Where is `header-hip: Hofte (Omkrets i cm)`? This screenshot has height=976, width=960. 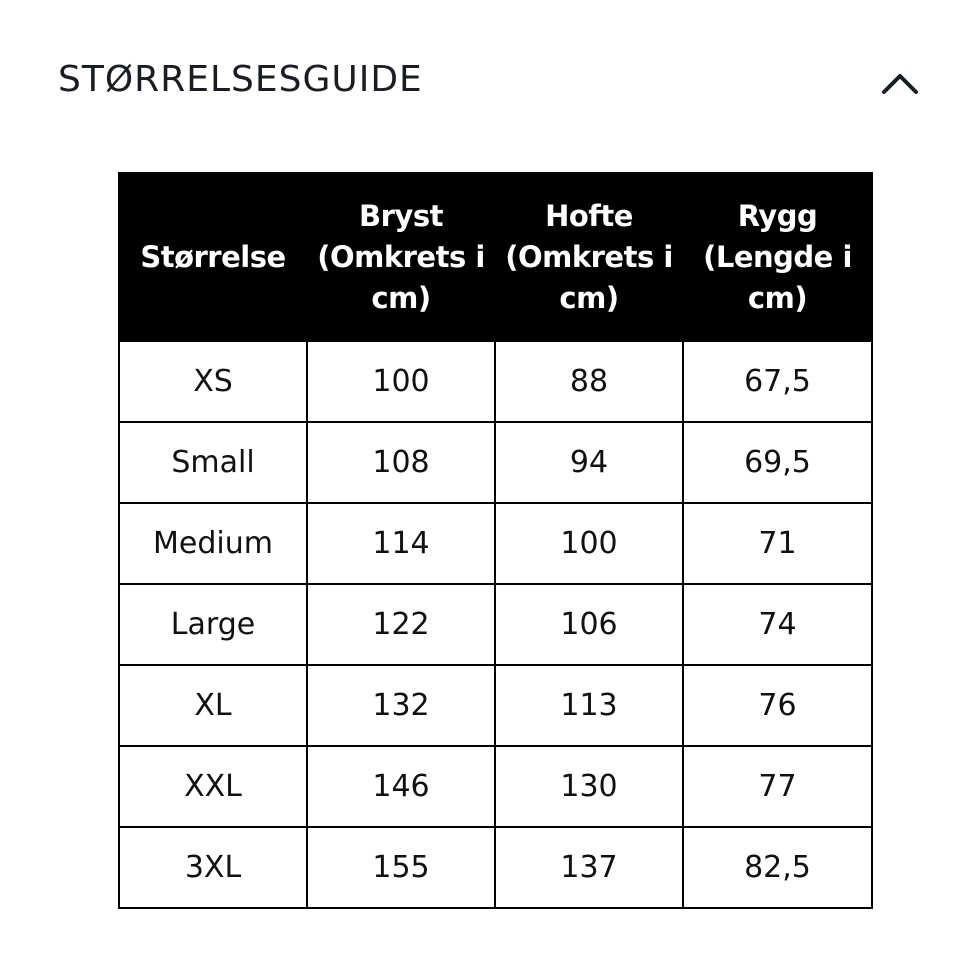
header-hip: Hofte (Omkrets i cm) is located at coordinates (589, 257).